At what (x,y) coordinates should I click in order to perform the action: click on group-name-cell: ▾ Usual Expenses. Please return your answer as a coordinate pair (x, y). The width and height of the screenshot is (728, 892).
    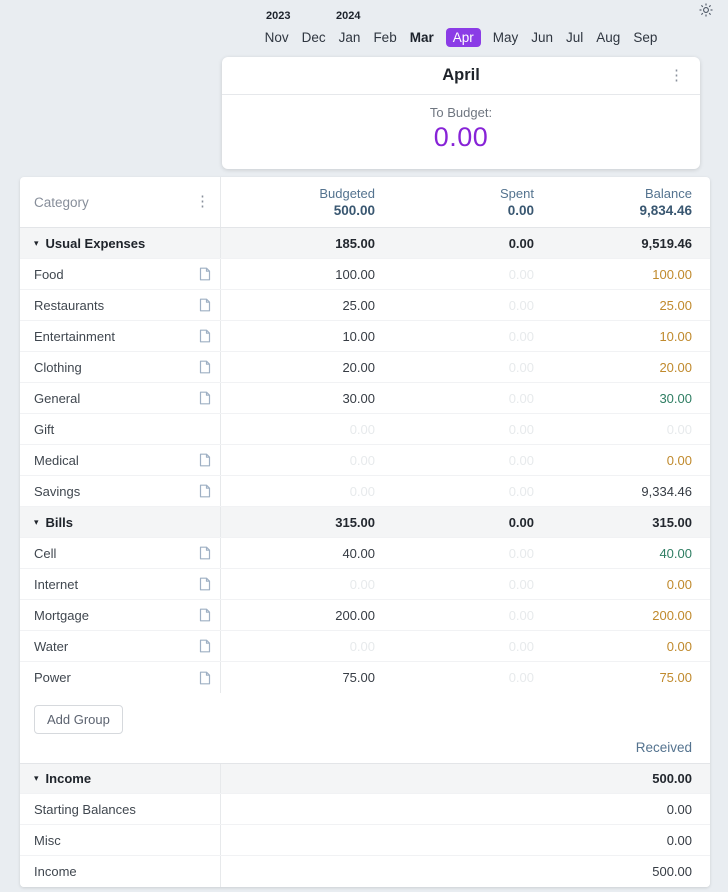
    Looking at the image, I should click on (120, 243).